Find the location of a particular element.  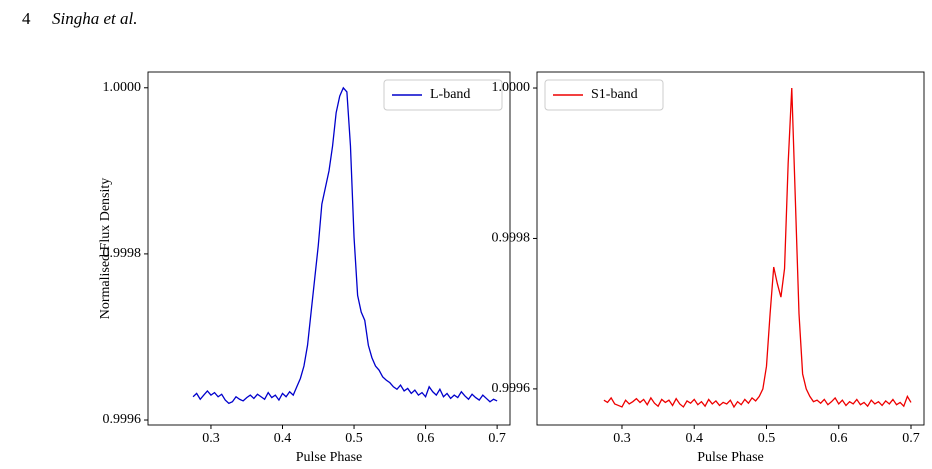

legend-label: S1-band is located at coordinates (614, 94).